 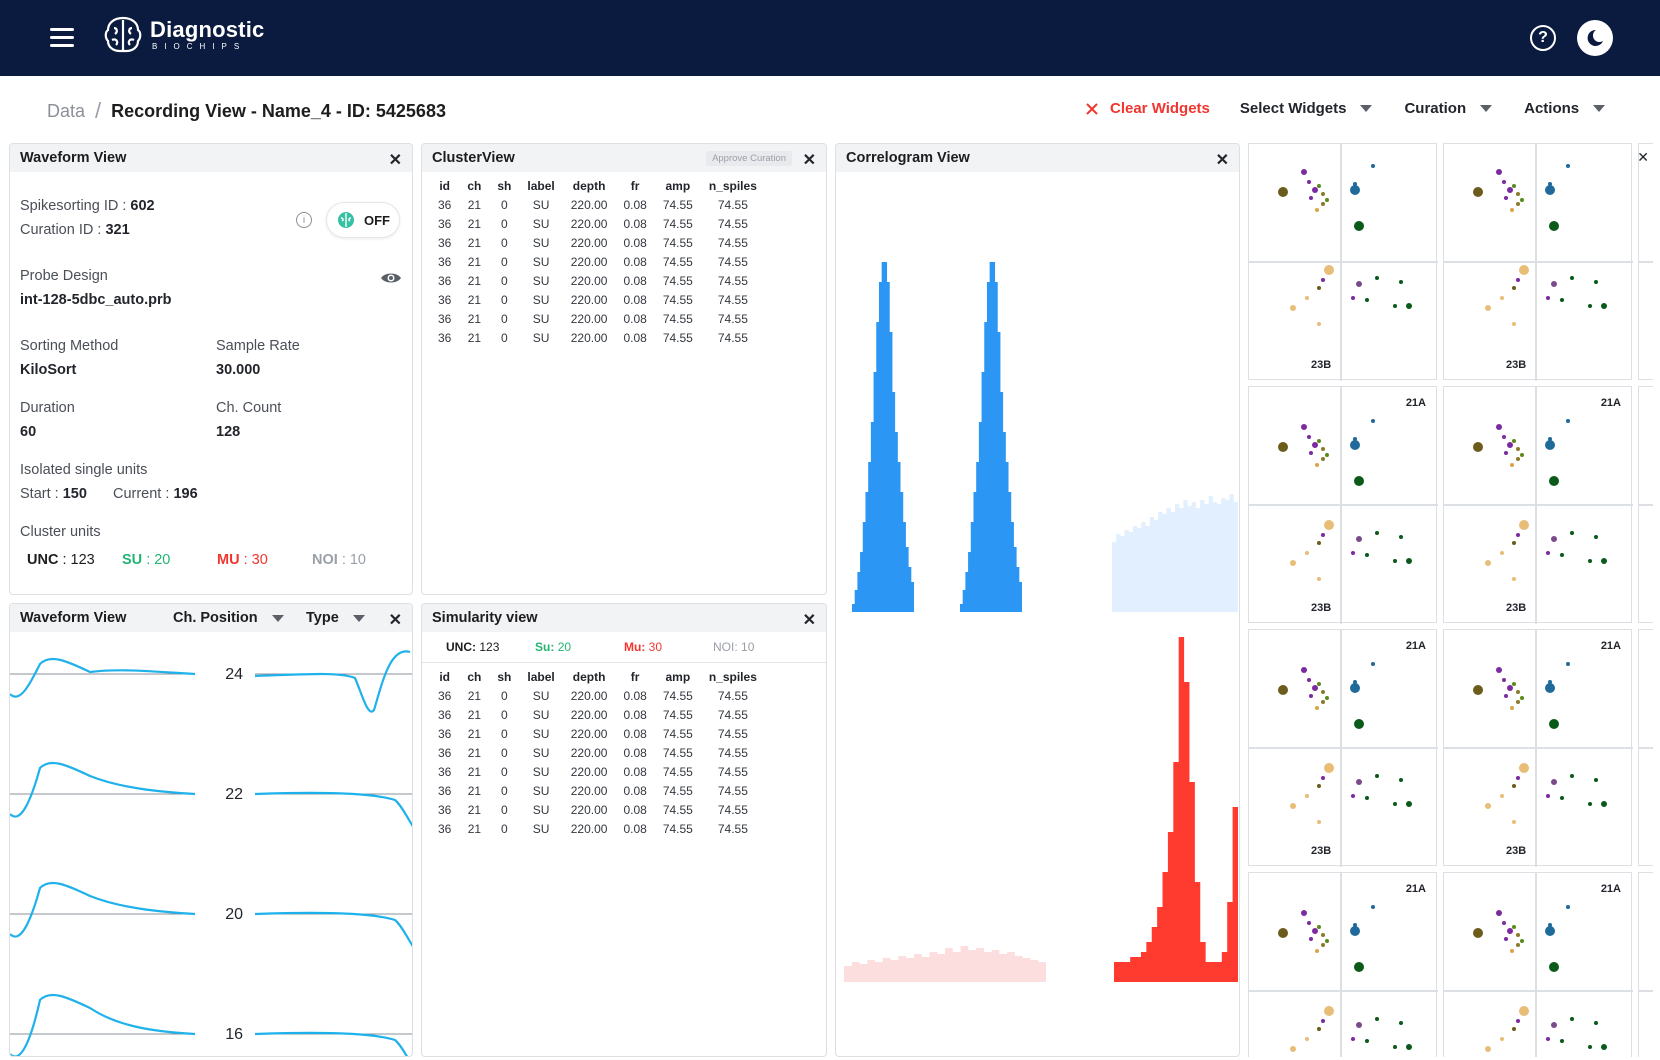 What do you see at coordinates (1610, 403) in the screenshot?
I see `tile-top-label: 21A` at bounding box center [1610, 403].